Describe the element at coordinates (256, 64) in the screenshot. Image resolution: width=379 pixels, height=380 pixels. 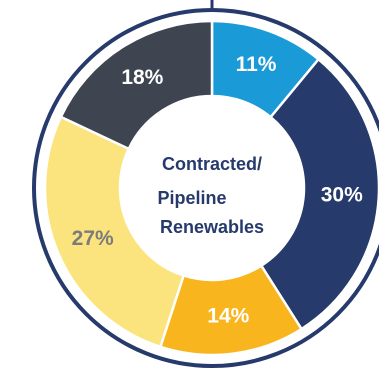
I see `slice-label-11: 11%` at that location.